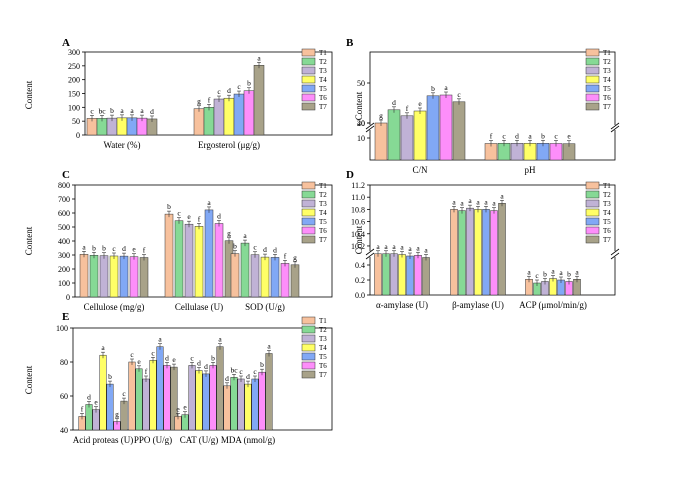 The height and width of the screenshot is (502, 685). What do you see at coordinates (607, 80) in the screenshot?
I see `legend-label: T4` at bounding box center [607, 80].